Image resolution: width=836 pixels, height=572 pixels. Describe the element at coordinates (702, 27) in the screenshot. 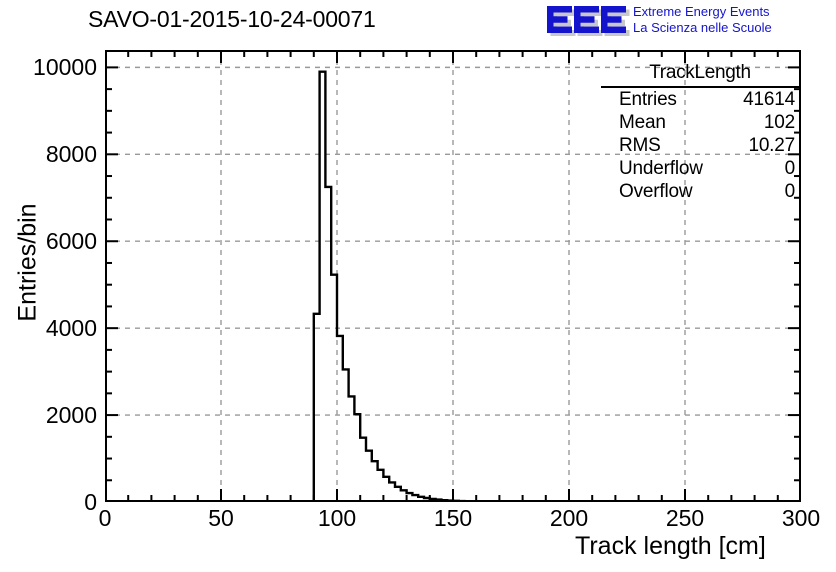

I see `eee-logo-line2: La Scienza nelle Scuole` at that location.